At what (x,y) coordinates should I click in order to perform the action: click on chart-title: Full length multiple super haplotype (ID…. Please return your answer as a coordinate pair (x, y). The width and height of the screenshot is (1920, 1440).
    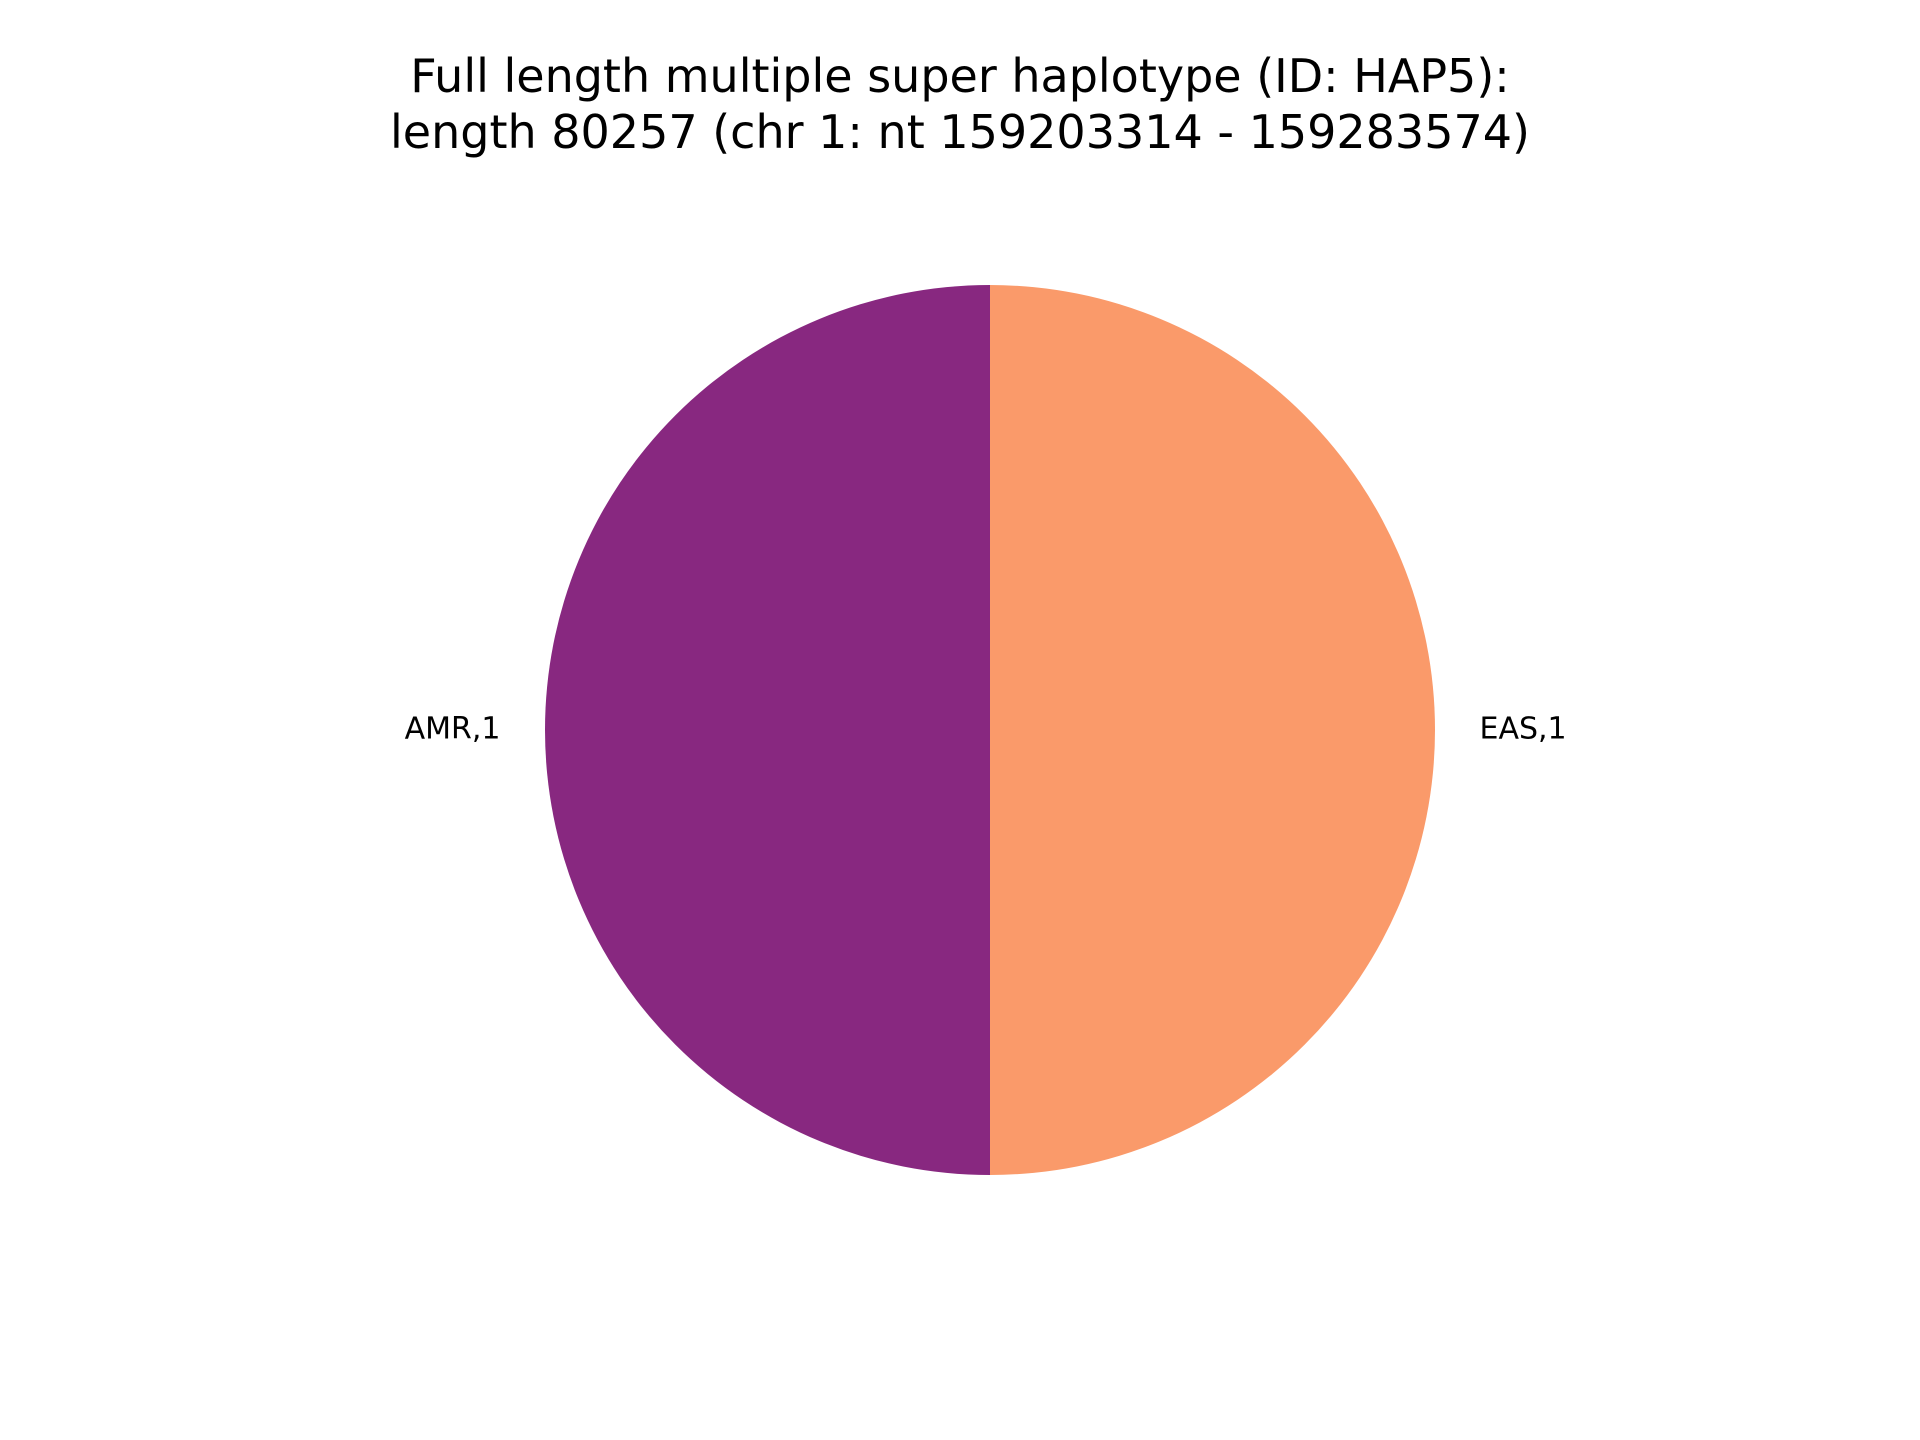
    Looking at the image, I should click on (960, 104).